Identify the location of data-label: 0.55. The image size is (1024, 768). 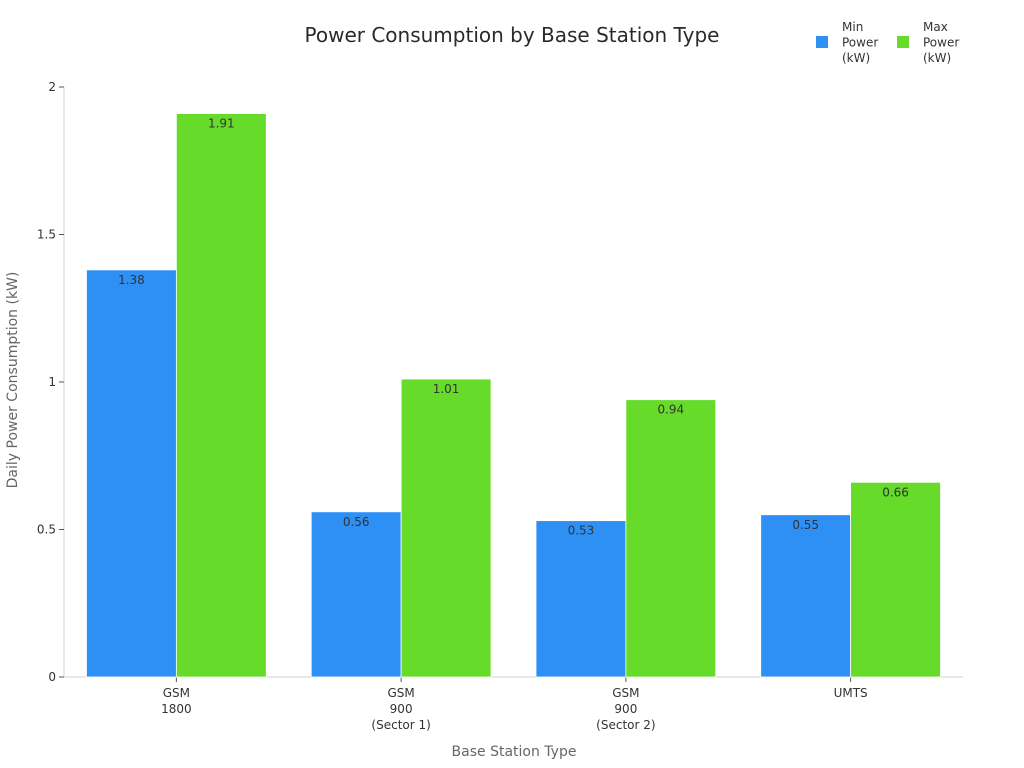
(805, 525).